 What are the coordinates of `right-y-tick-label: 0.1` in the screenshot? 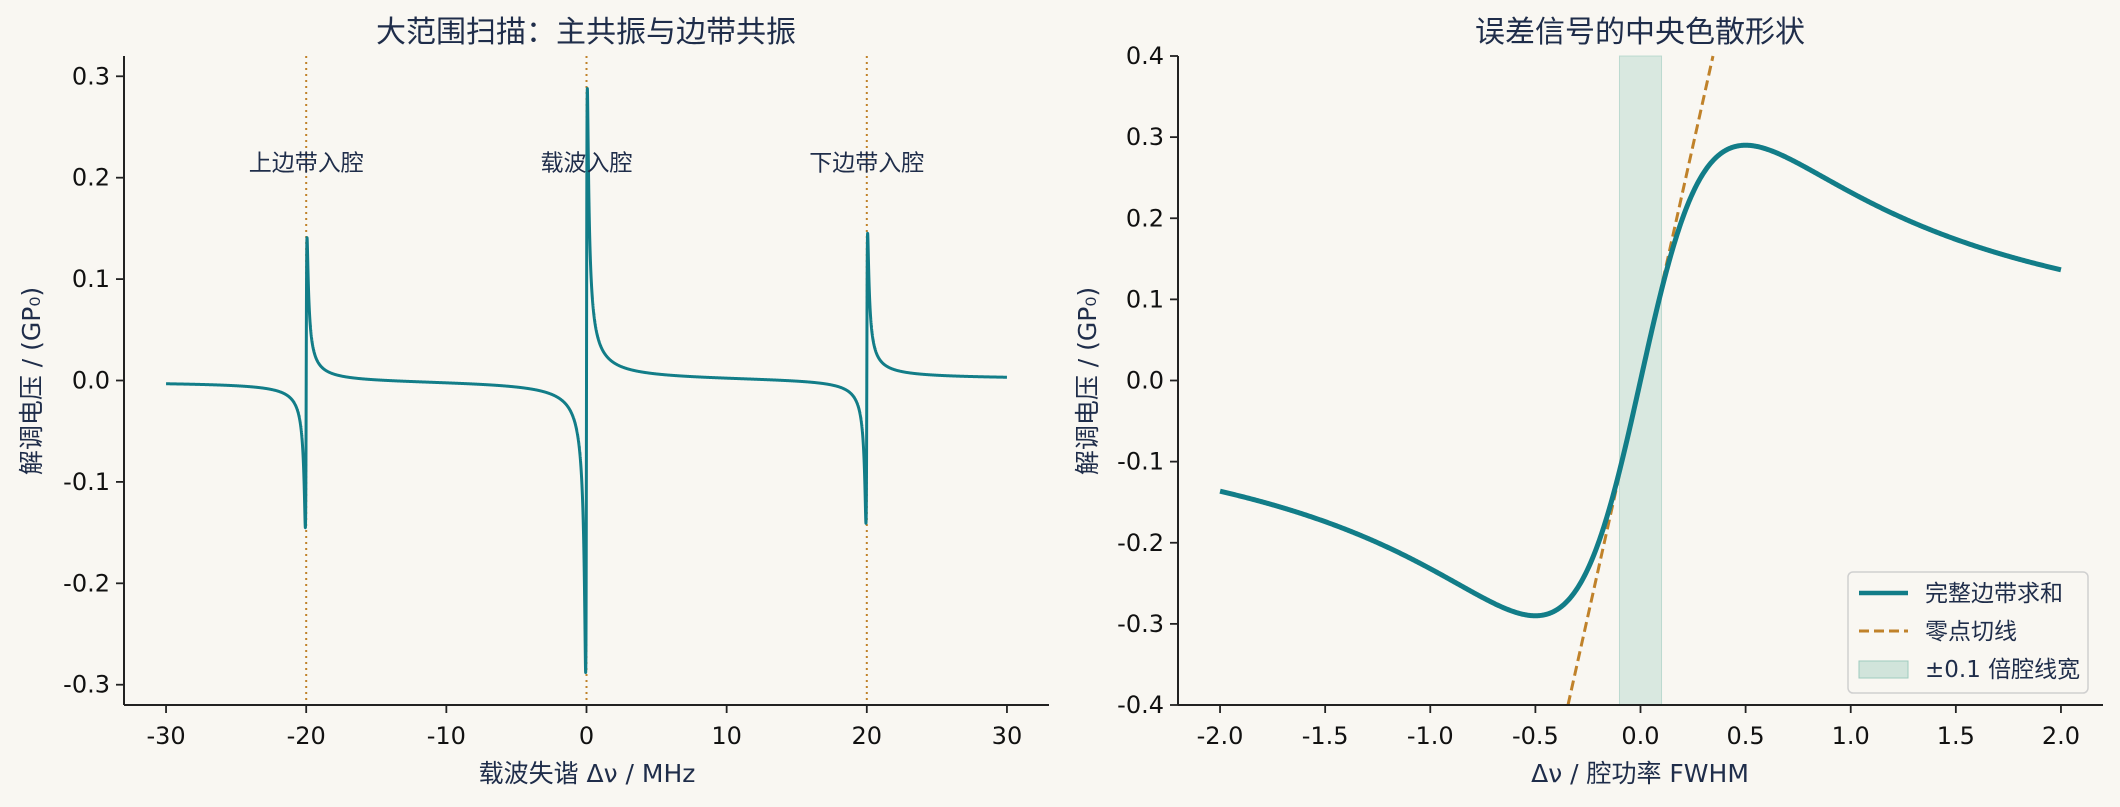 It's located at (1145, 299).